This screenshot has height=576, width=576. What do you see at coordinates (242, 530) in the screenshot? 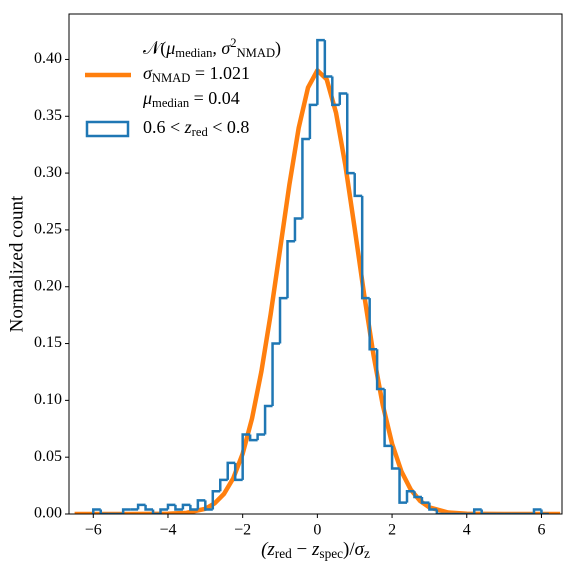
I see `x-tick-label: −2` at bounding box center [242, 530].